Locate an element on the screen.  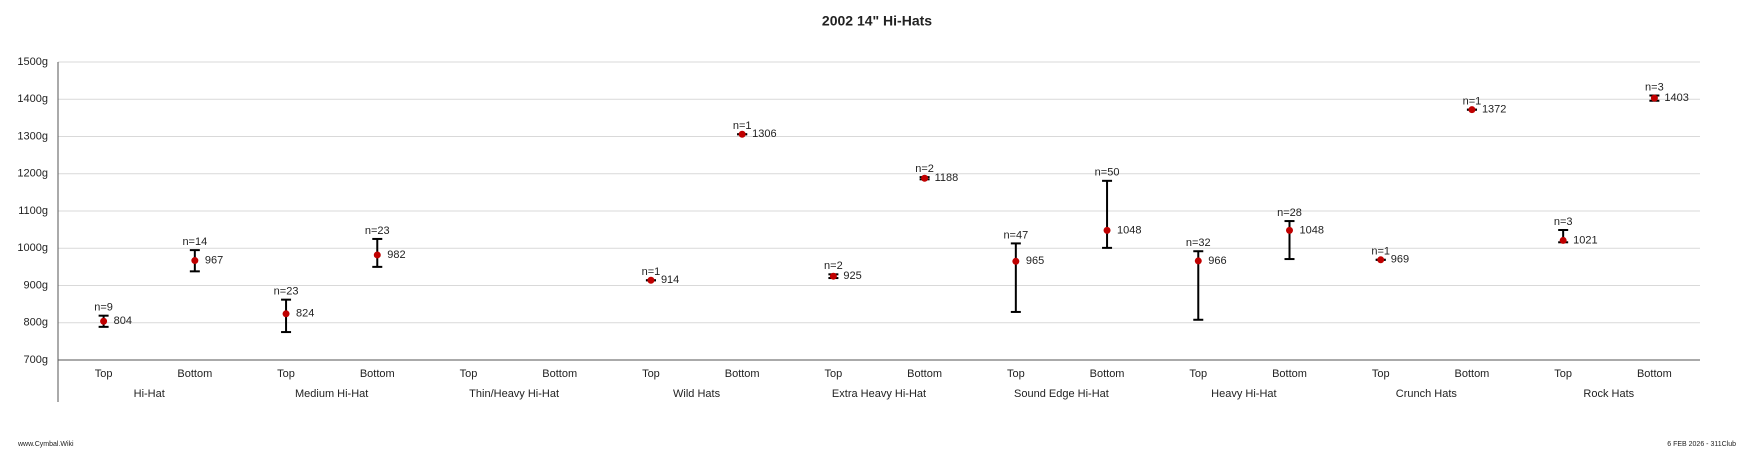
group-label: Sound Edge Hi-Hat is located at coordinates (1061, 394).